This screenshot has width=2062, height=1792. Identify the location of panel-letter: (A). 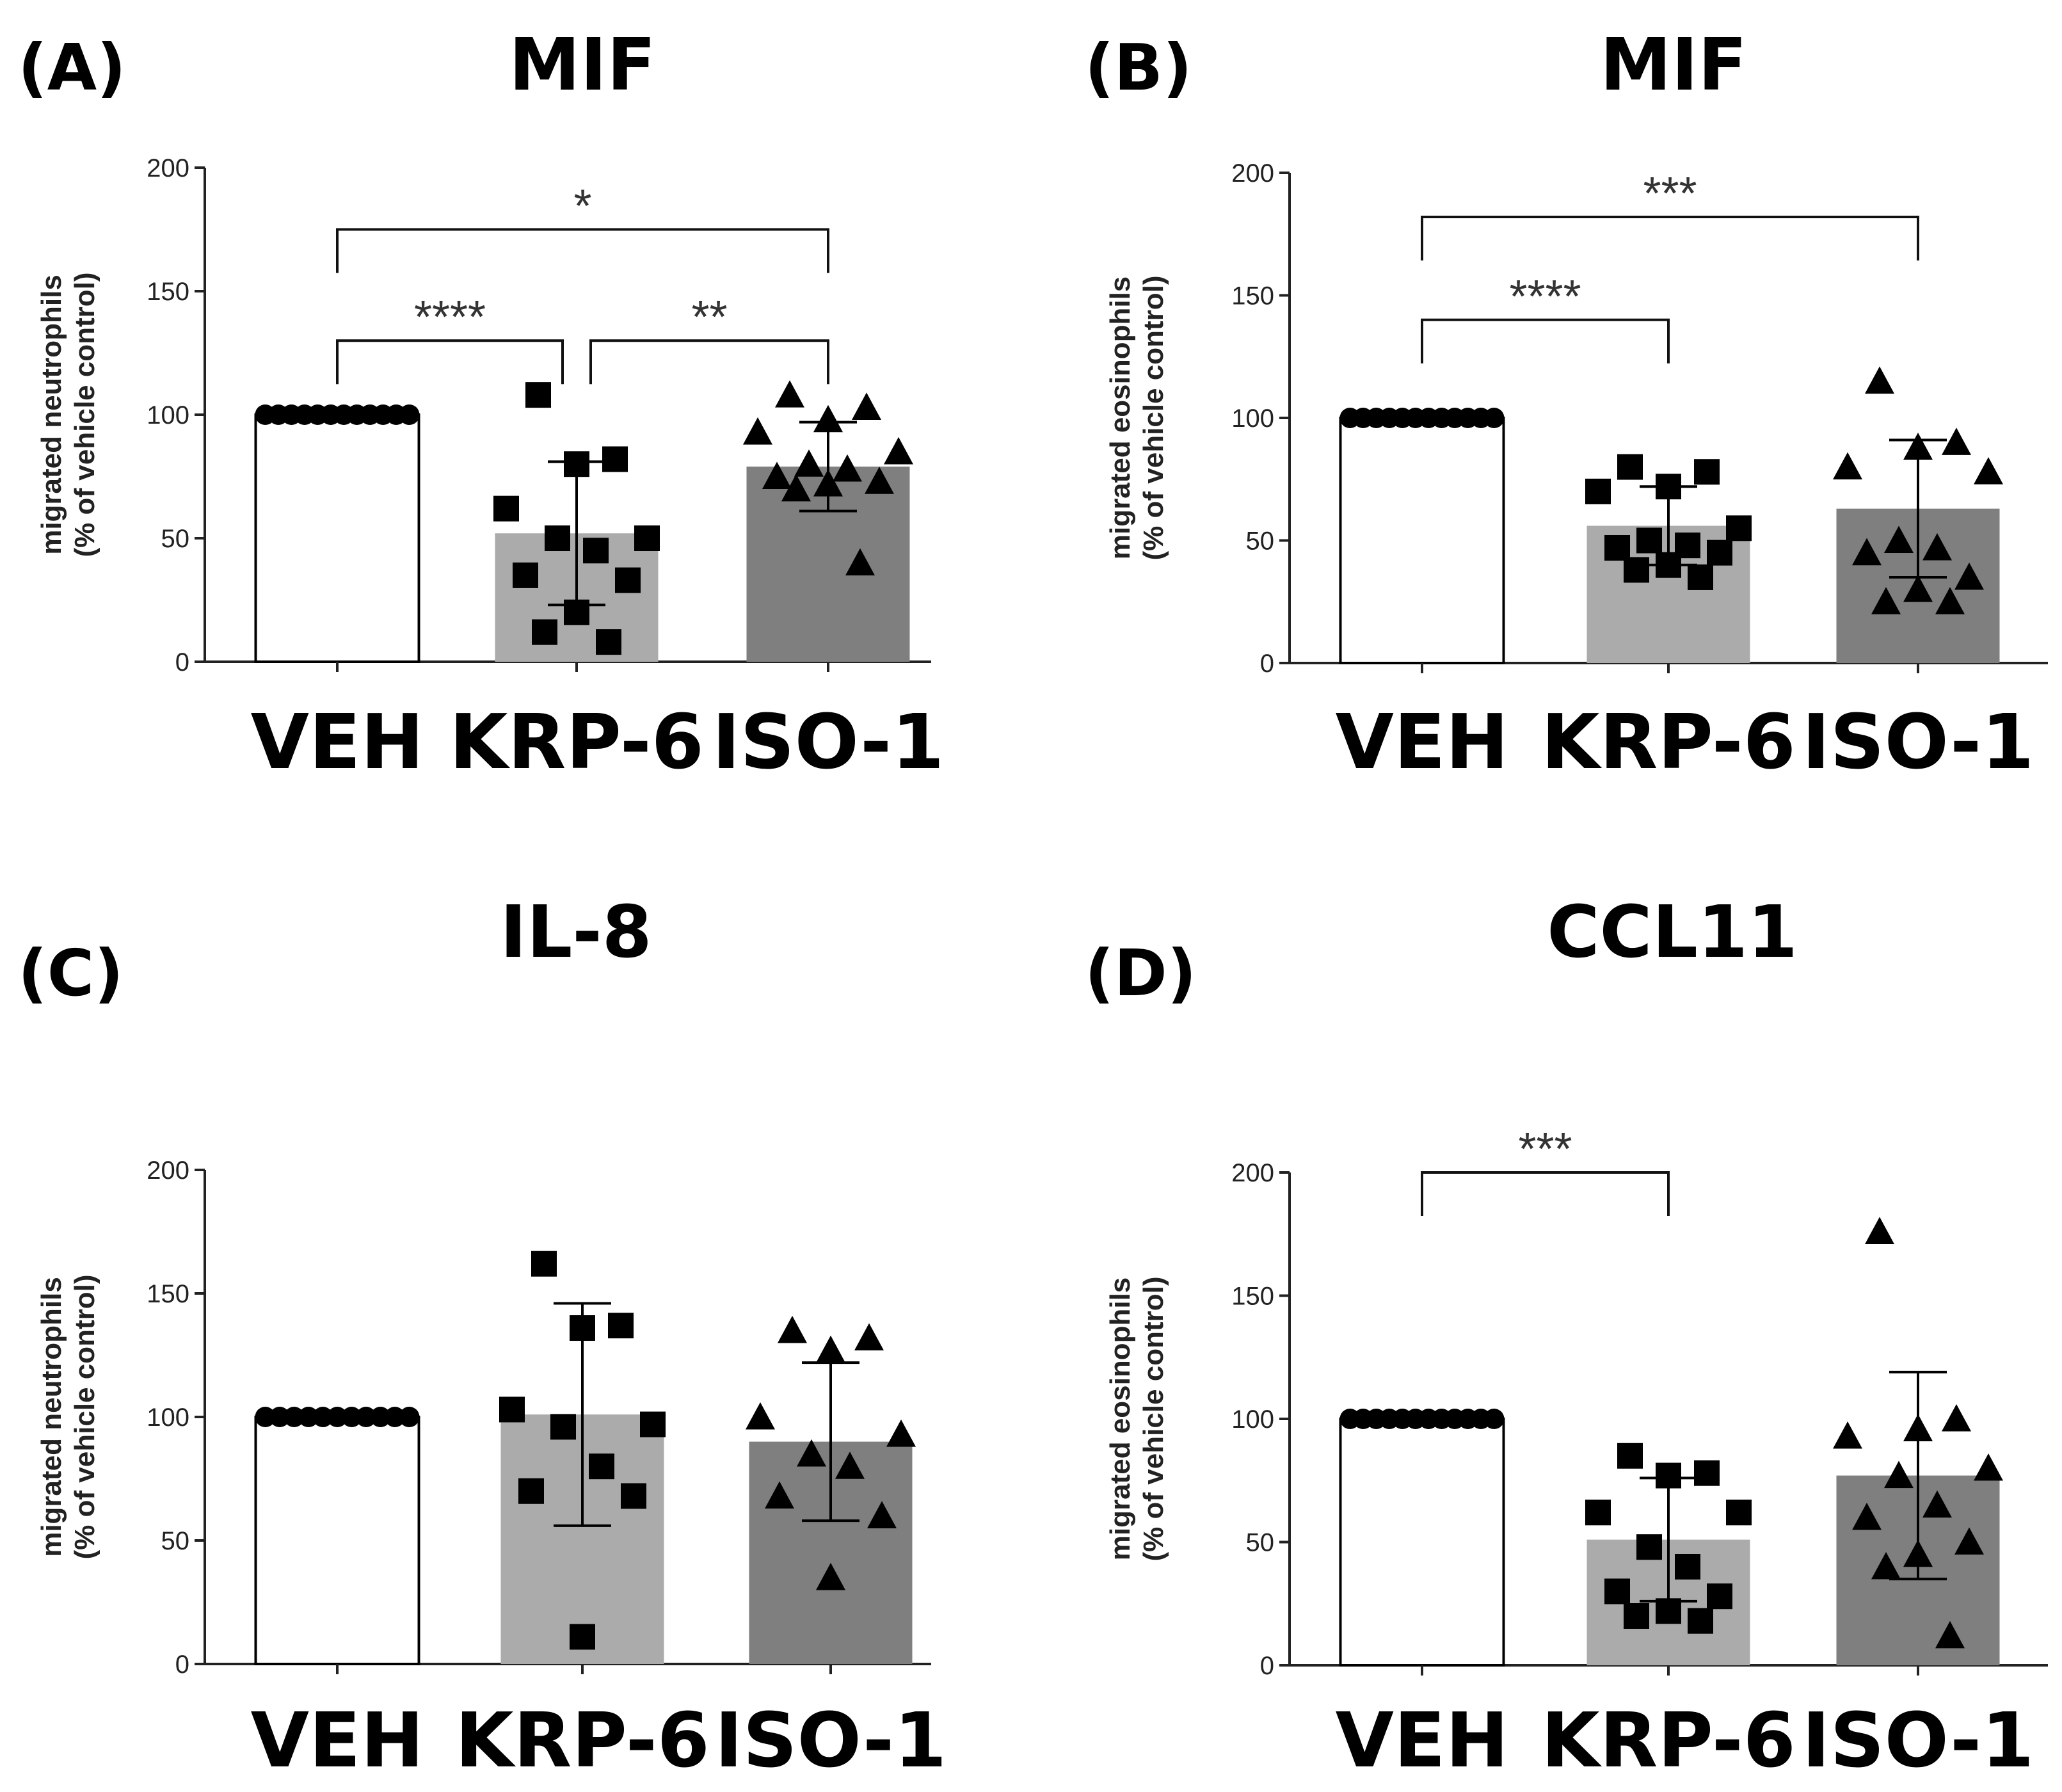
(72, 67).